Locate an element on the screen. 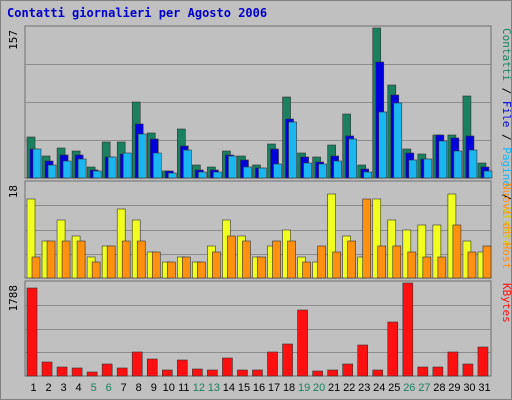 This screenshot has height=400, width=512. day-label-18: 18 is located at coordinates (289, 388).